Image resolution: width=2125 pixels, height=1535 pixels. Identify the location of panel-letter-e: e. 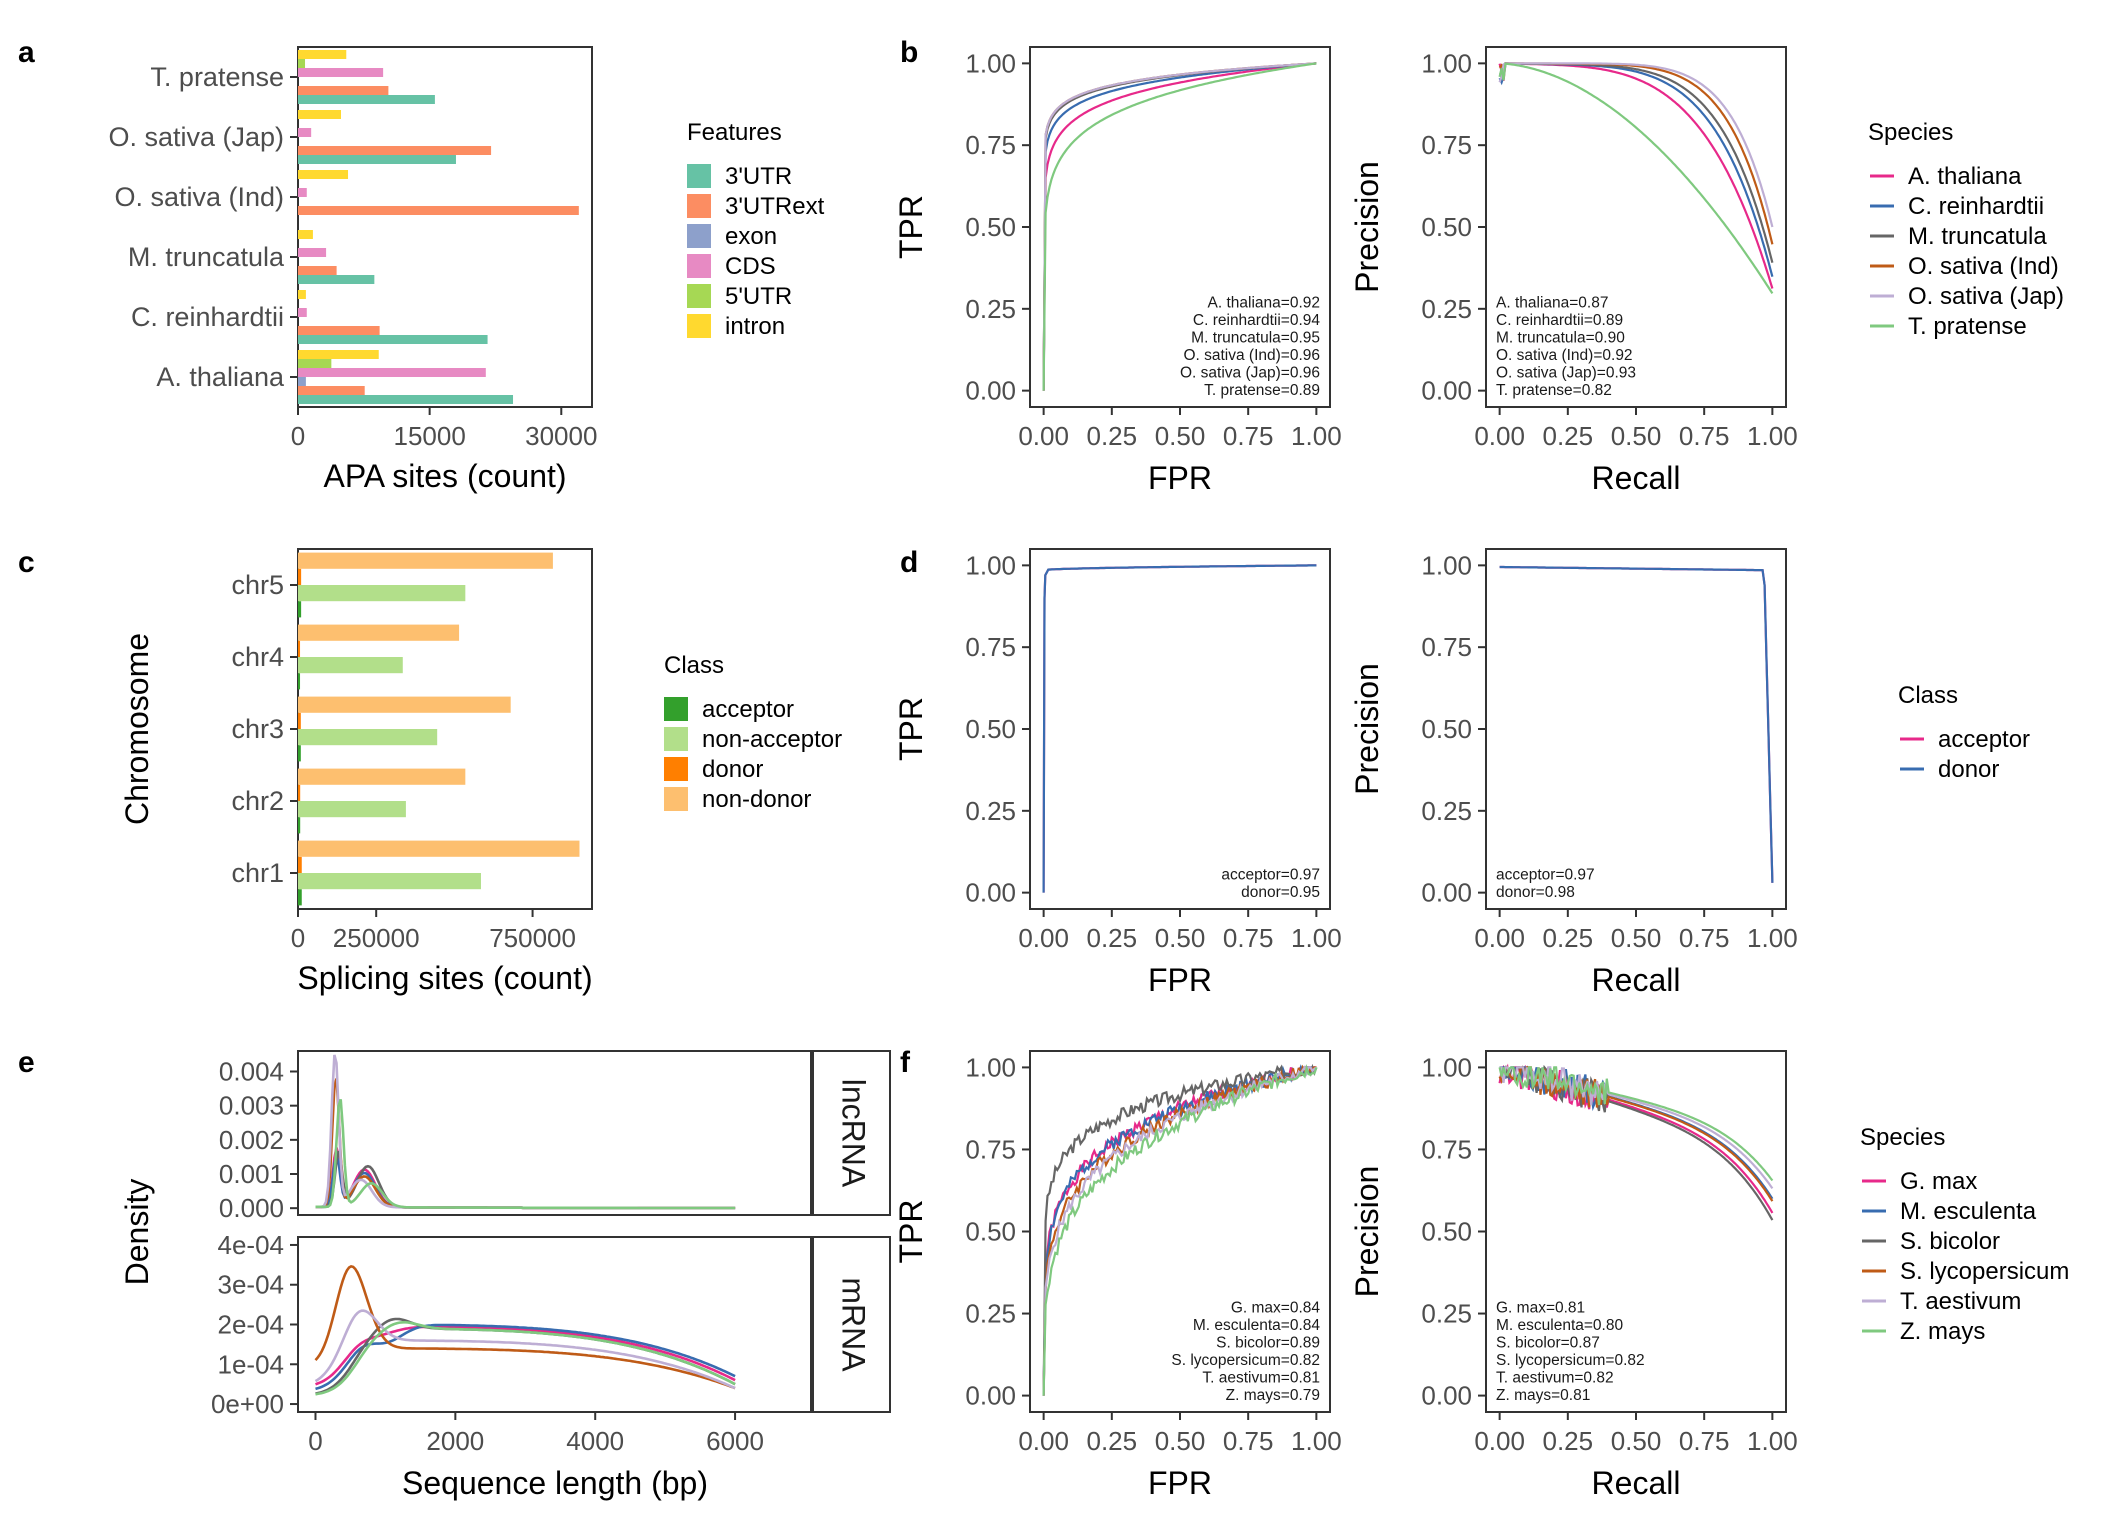
(26, 1062).